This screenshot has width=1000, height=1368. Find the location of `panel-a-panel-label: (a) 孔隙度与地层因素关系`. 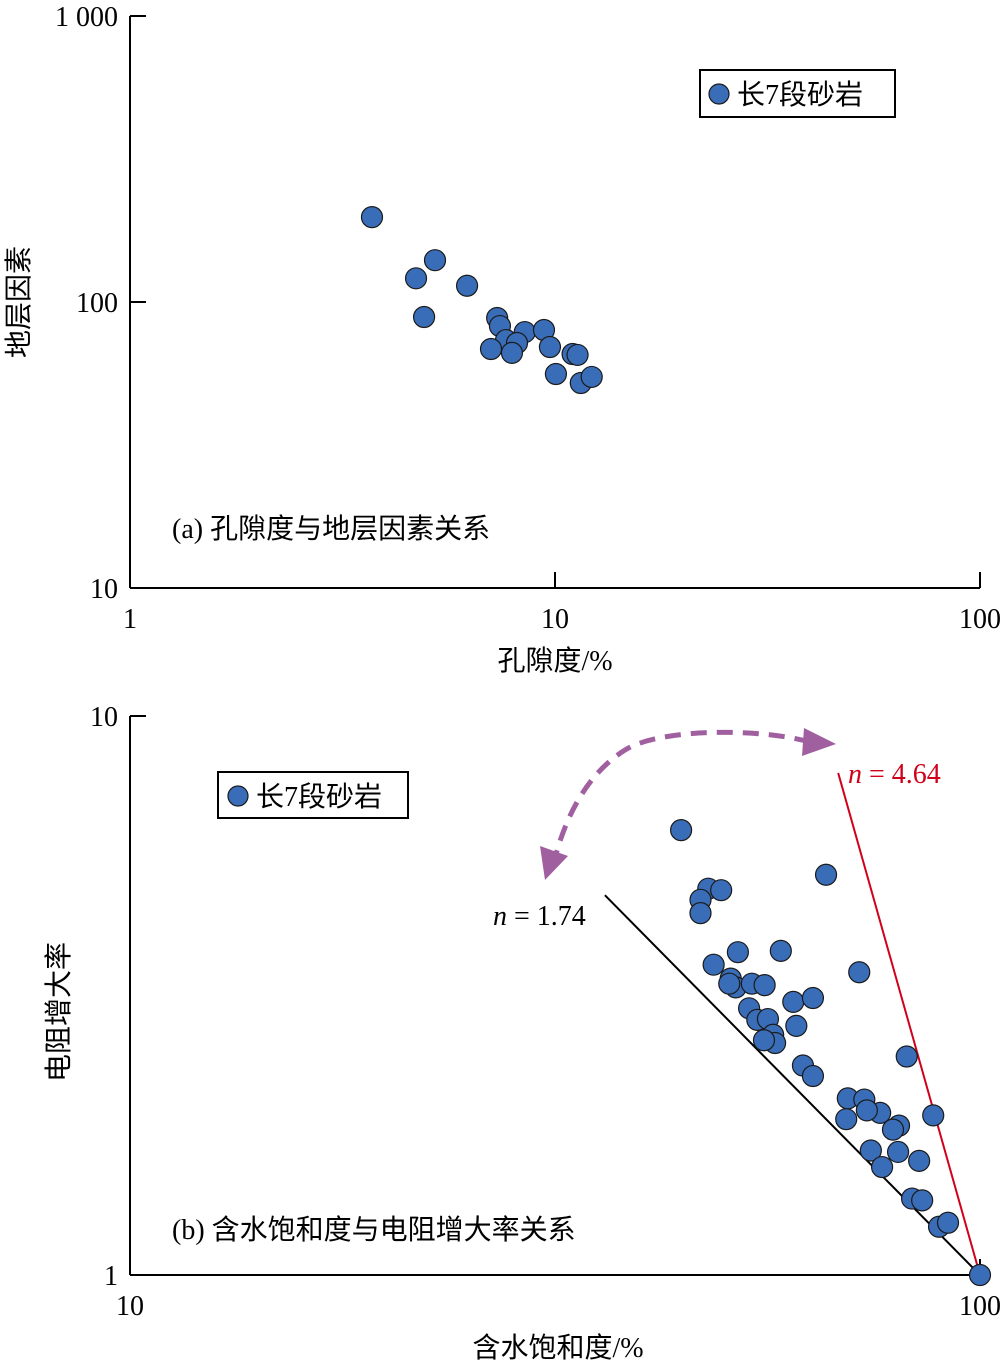

panel-a-panel-label: (a) 孔隙度与地层因素关系 is located at coordinates (331, 529).